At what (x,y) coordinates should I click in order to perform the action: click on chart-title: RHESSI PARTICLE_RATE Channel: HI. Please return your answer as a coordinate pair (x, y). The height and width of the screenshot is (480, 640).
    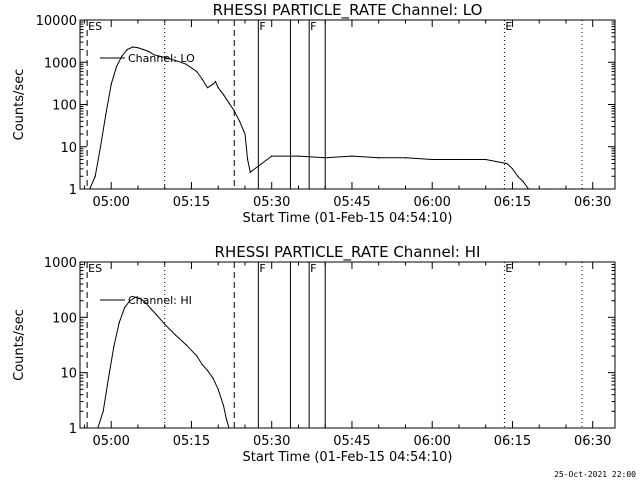
    Looking at the image, I should click on (348, 252).